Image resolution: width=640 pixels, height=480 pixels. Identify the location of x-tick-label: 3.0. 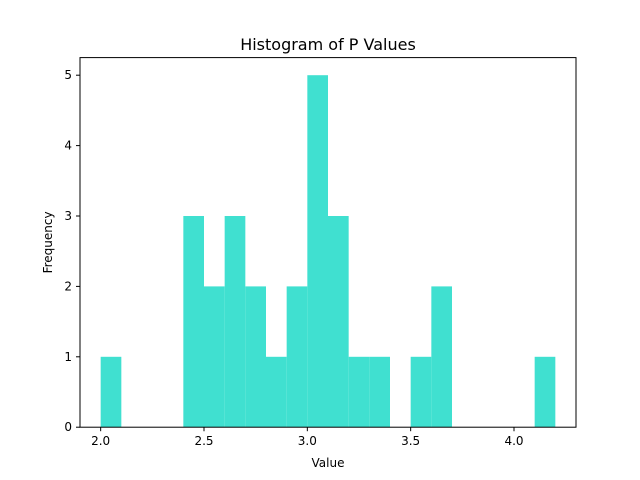
(307, 441).